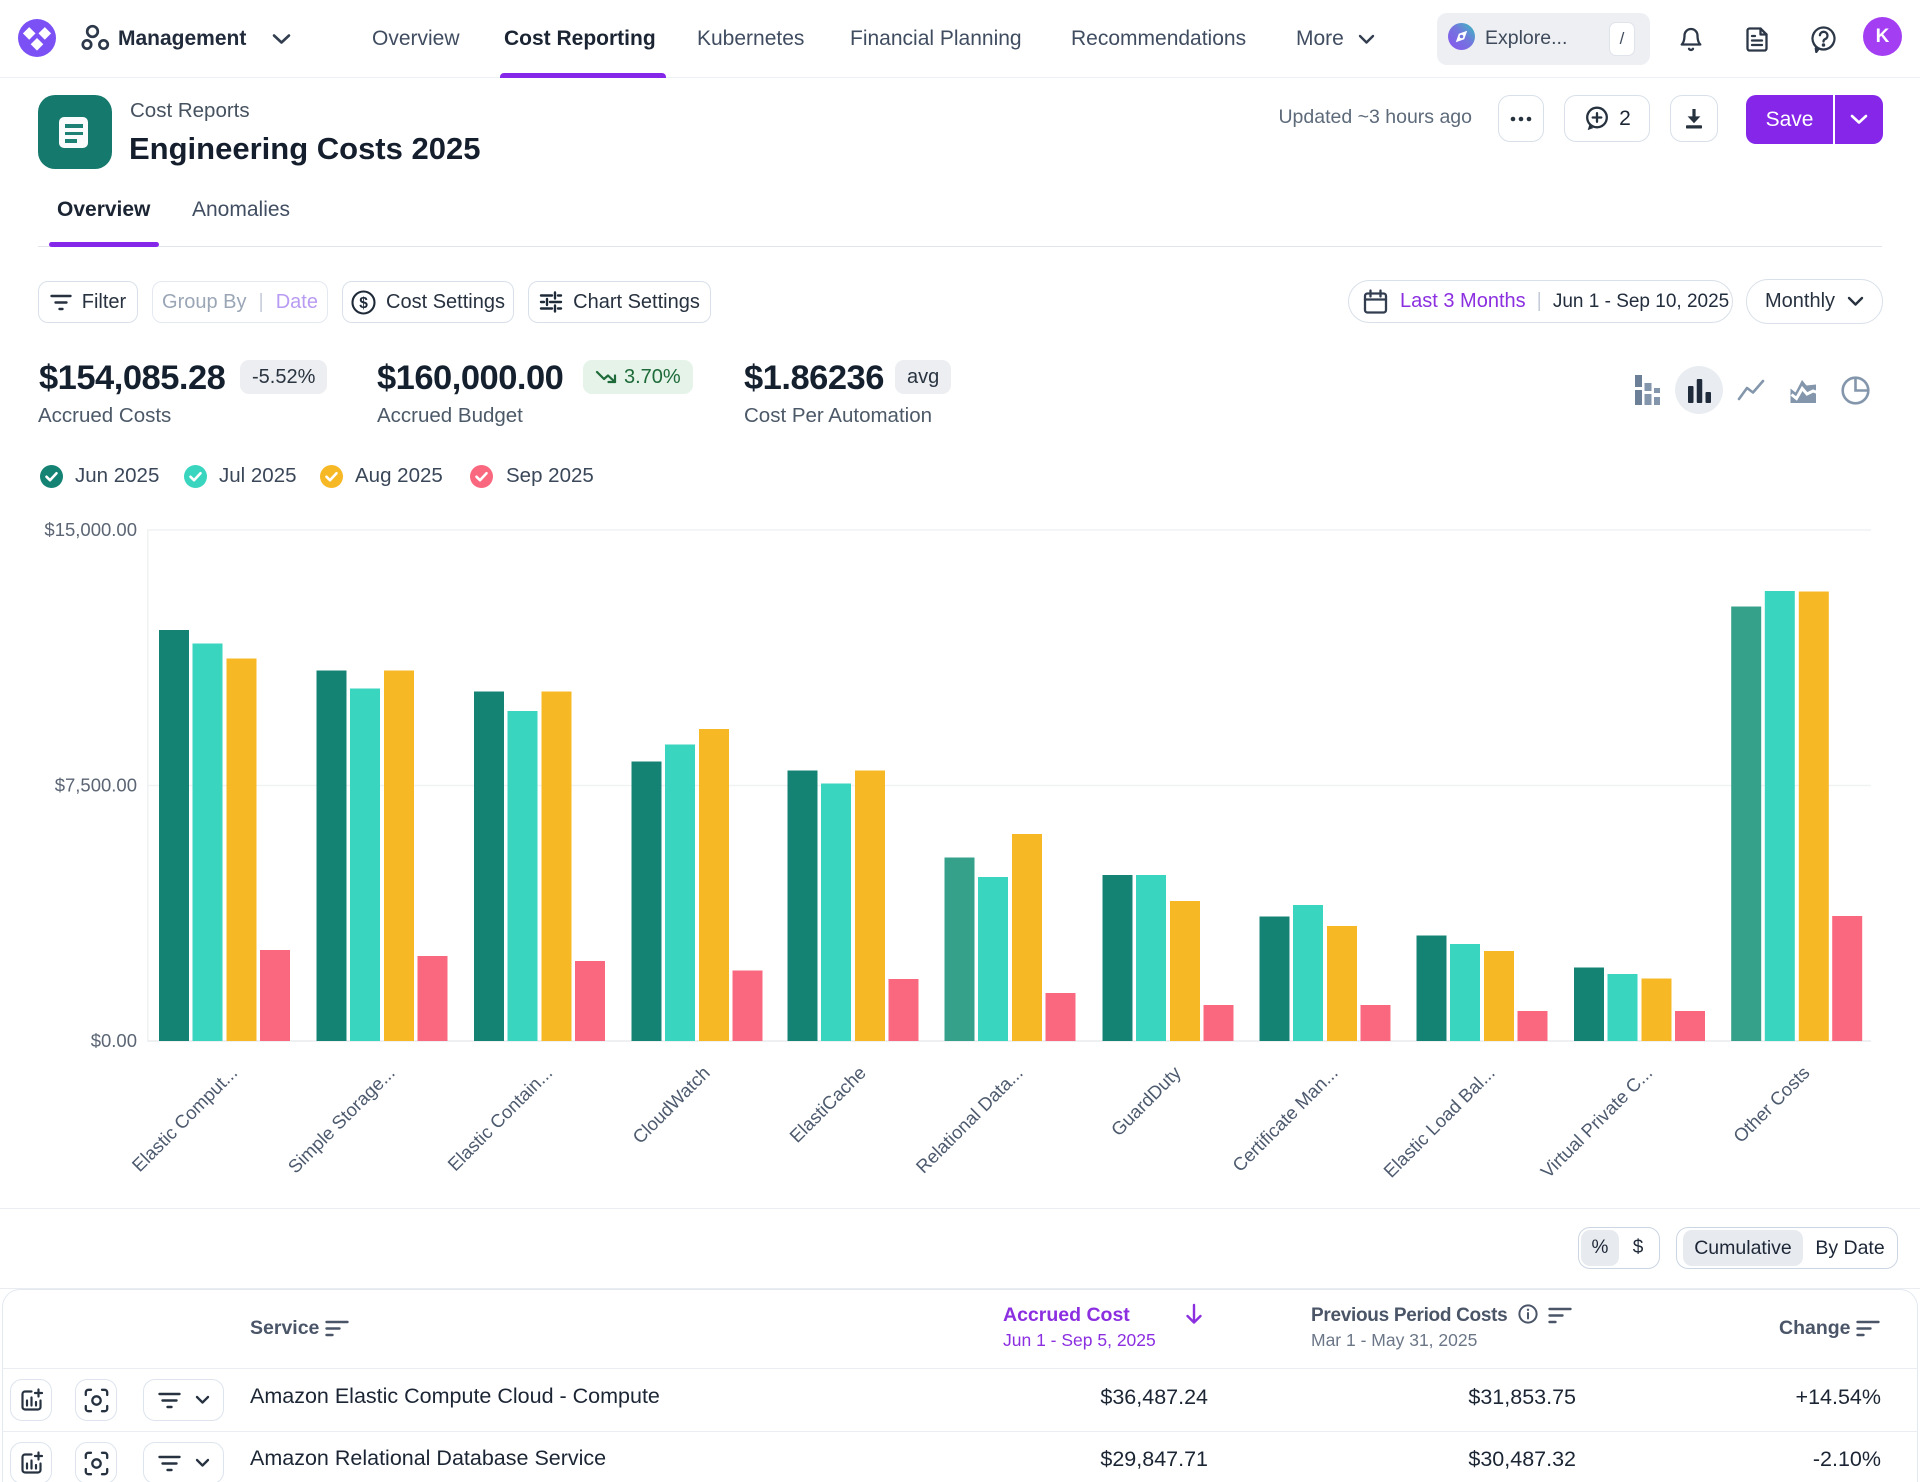 The width and height of the screenshot is (1920, 1482). Describe the element at coordinates (96, 785) in the screenshot. I see `svg-text: $7,500.00` at that location.